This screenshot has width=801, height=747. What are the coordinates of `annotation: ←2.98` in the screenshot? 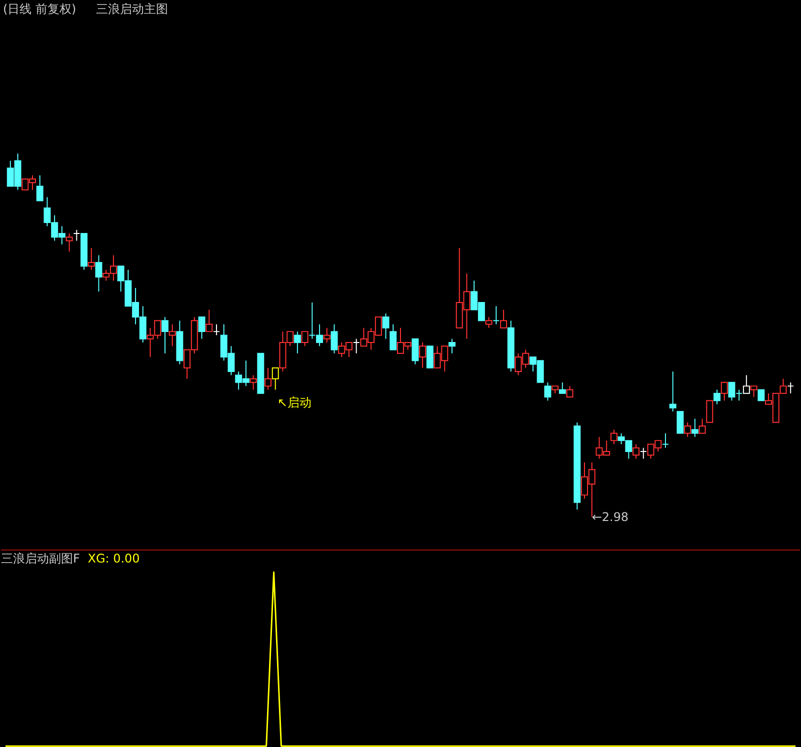 It's located at (610, 517).